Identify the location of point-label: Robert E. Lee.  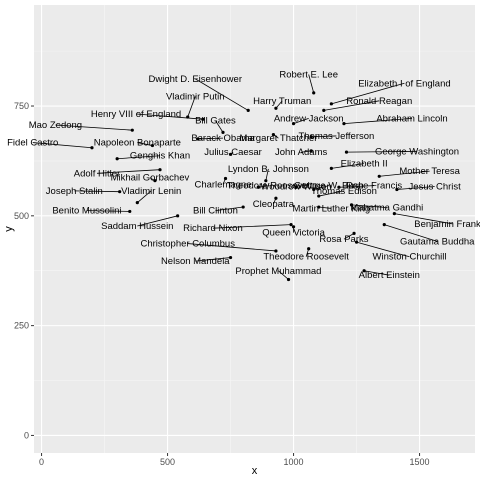
(308, 74).